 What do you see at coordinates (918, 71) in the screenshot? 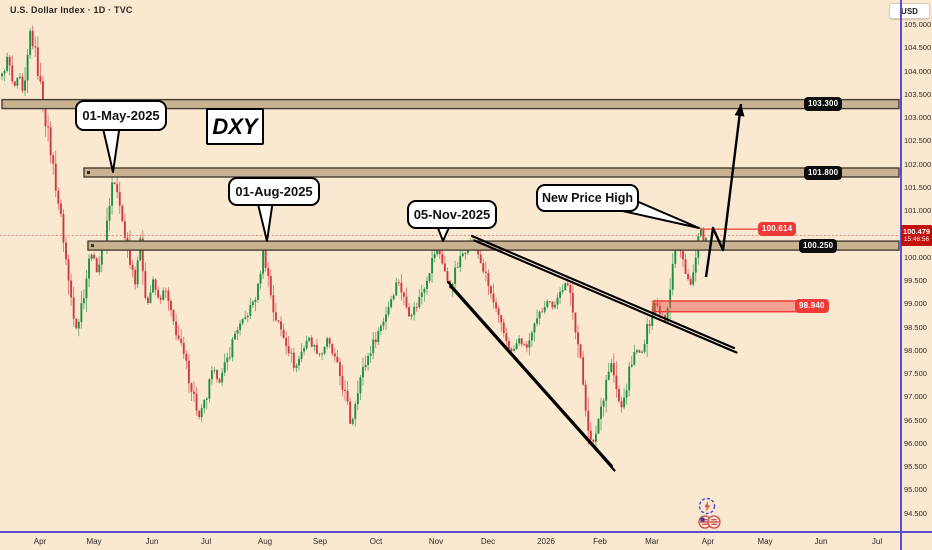
I see `price-tick: 104.000` at bounding box center [918, 71].